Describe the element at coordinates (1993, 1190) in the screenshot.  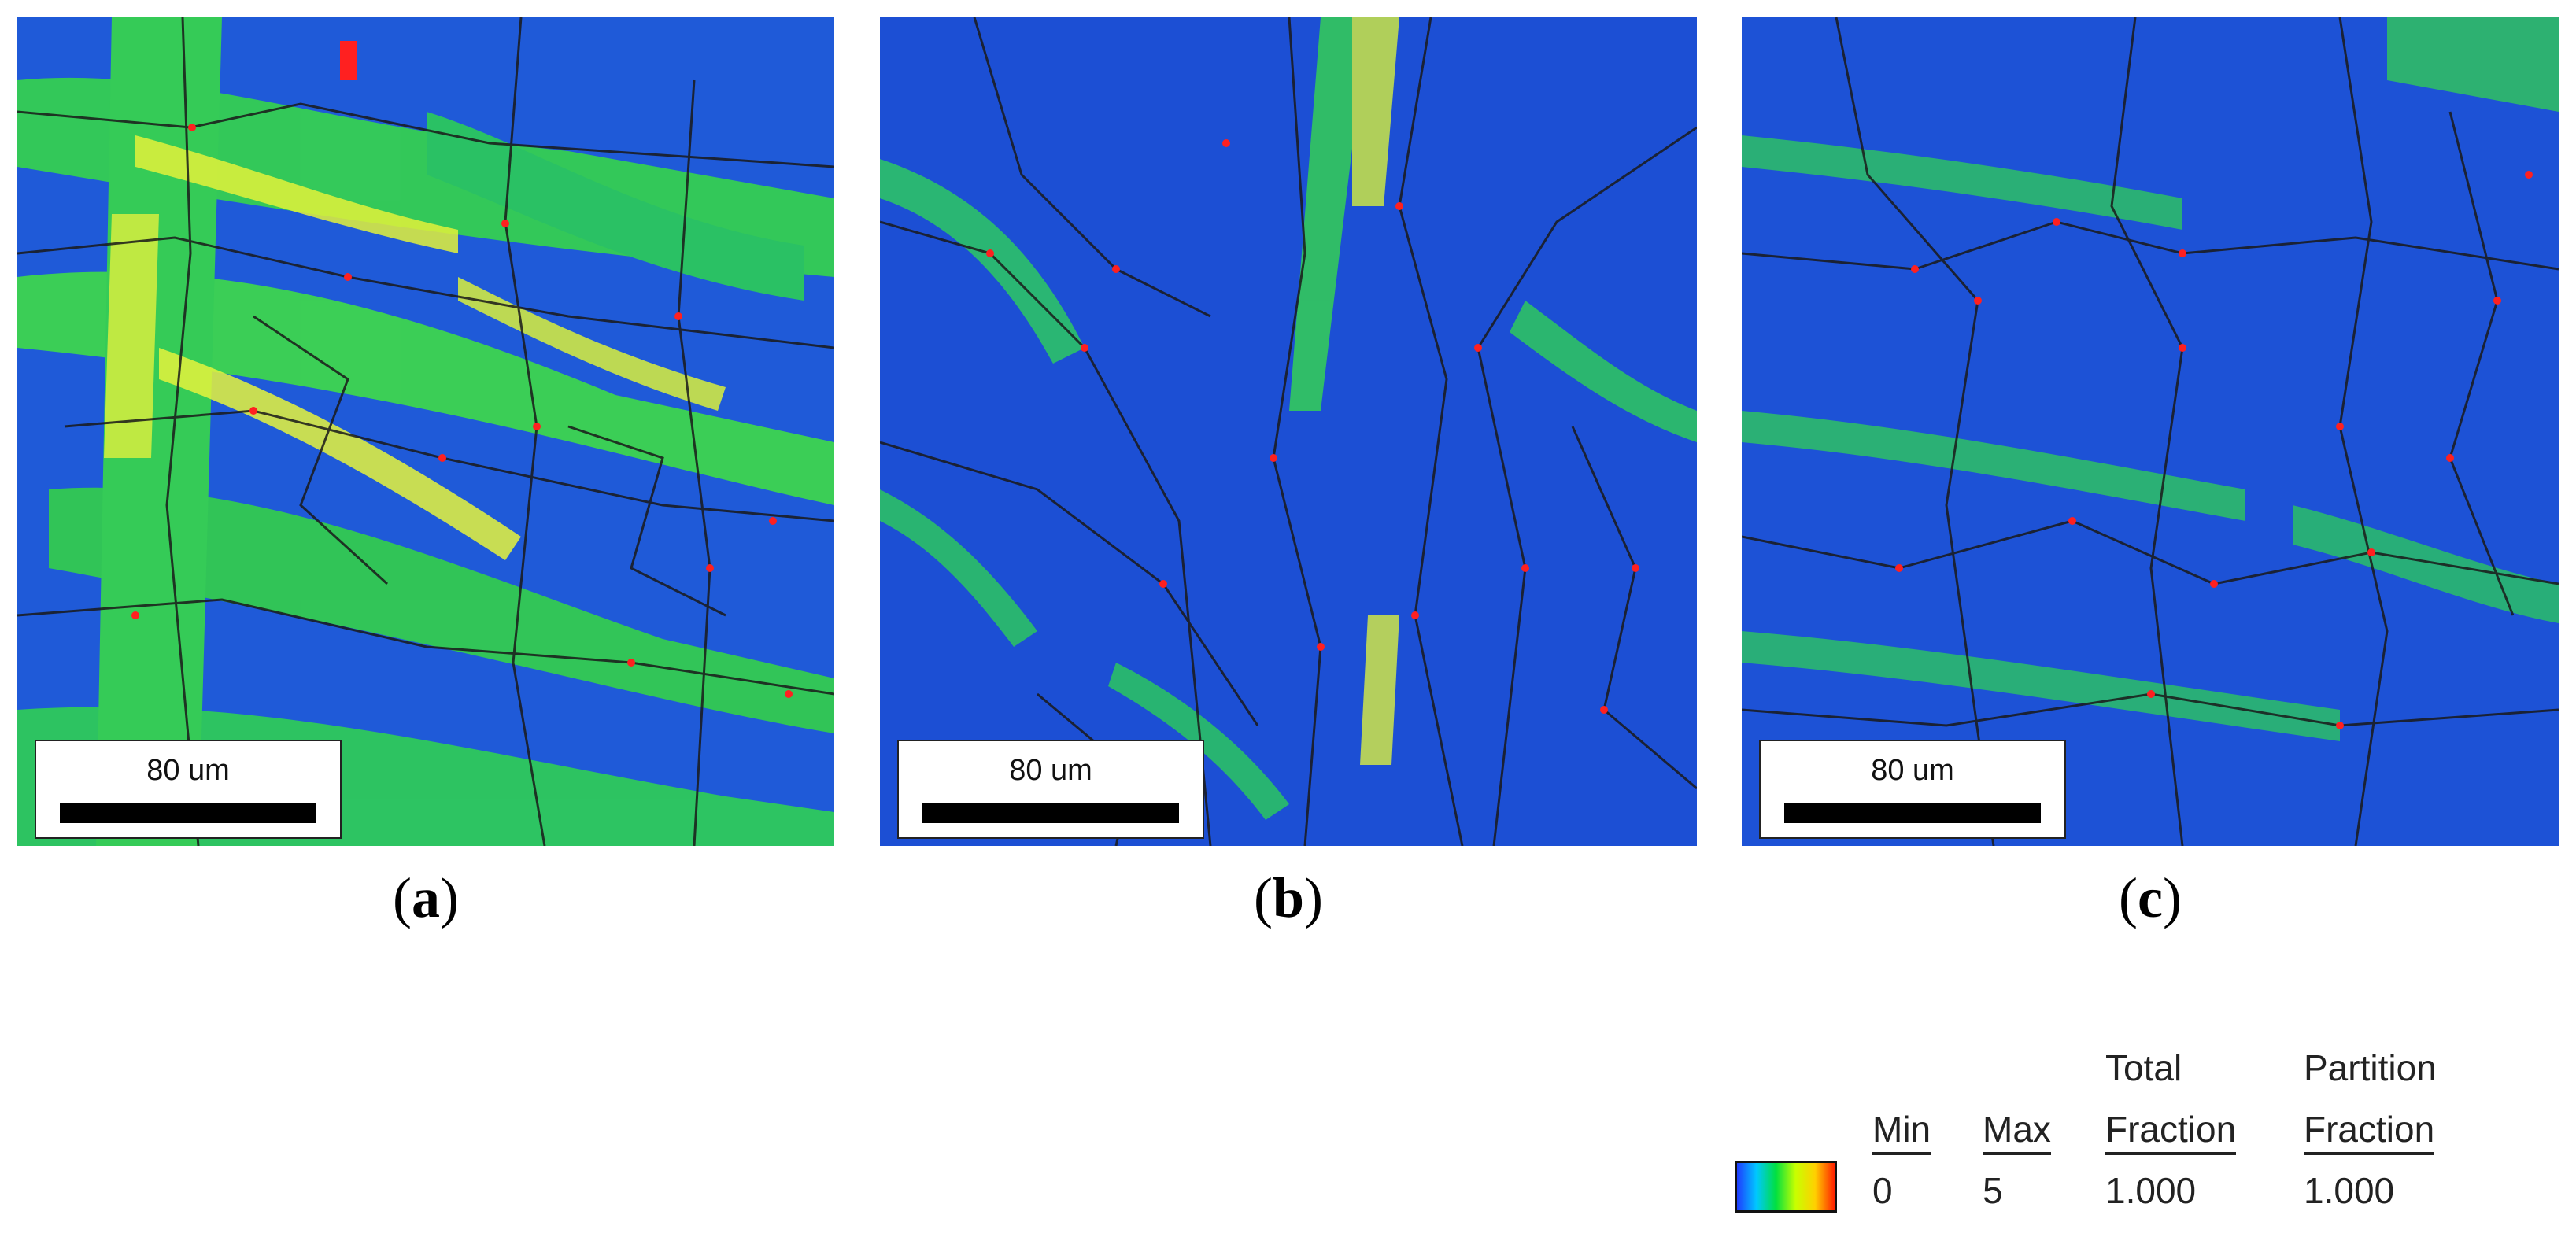
I see `legend-max-value: 5` at that location.